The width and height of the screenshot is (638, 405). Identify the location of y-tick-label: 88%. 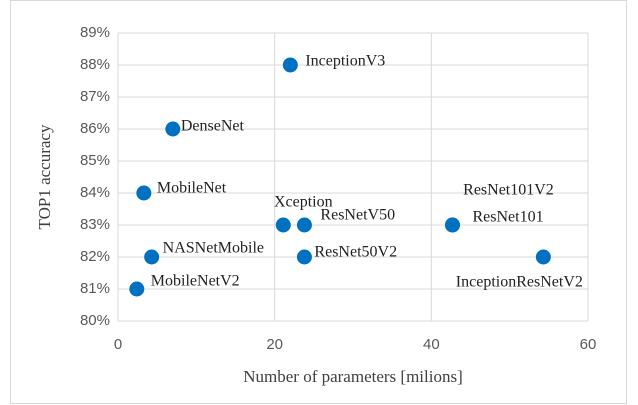
(95, 64).